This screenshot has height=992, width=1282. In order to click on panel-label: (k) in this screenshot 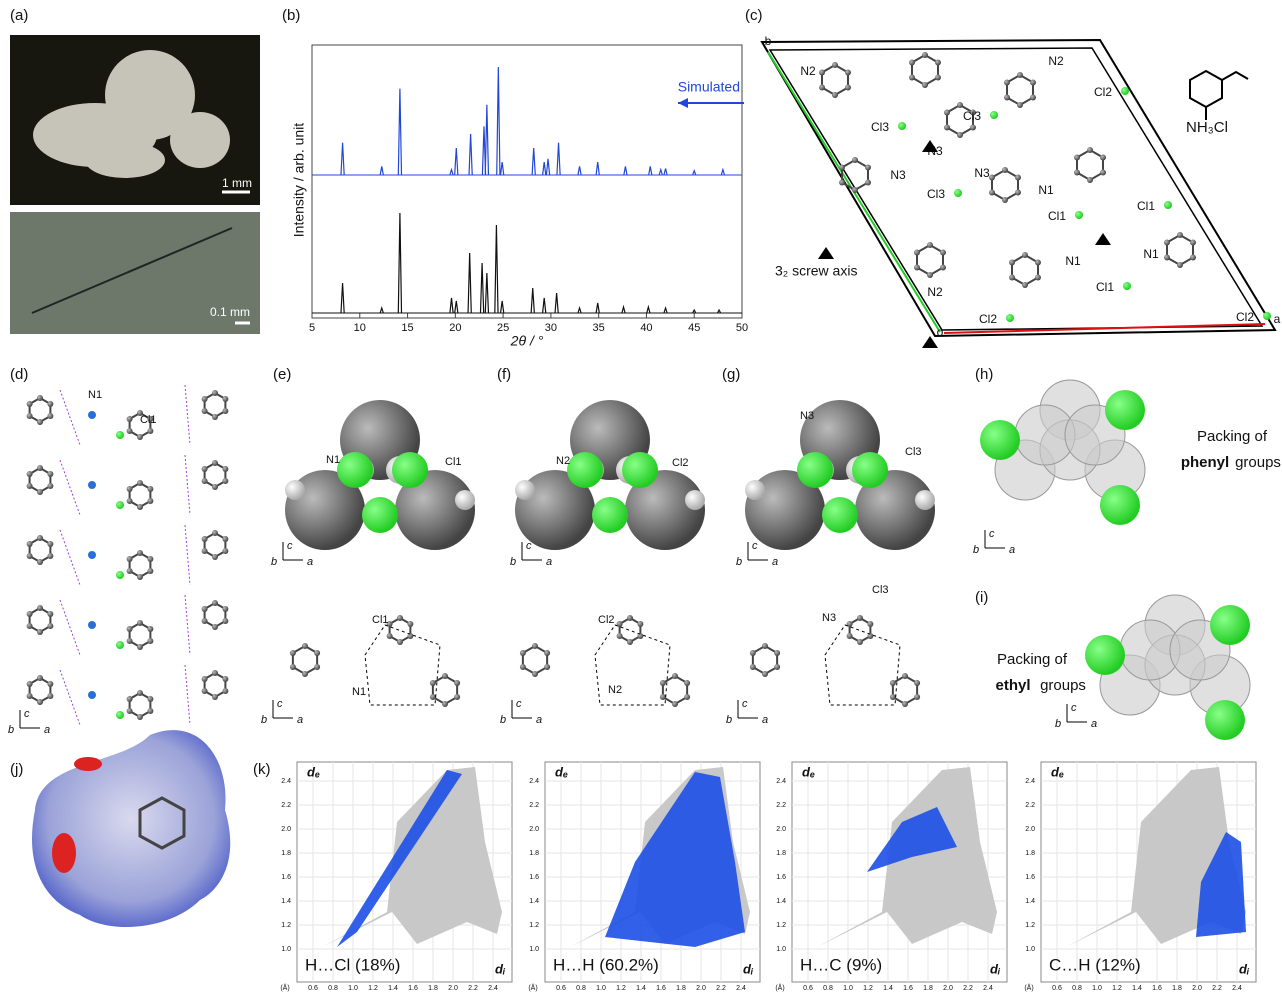, I will do `click(262, 769)`.